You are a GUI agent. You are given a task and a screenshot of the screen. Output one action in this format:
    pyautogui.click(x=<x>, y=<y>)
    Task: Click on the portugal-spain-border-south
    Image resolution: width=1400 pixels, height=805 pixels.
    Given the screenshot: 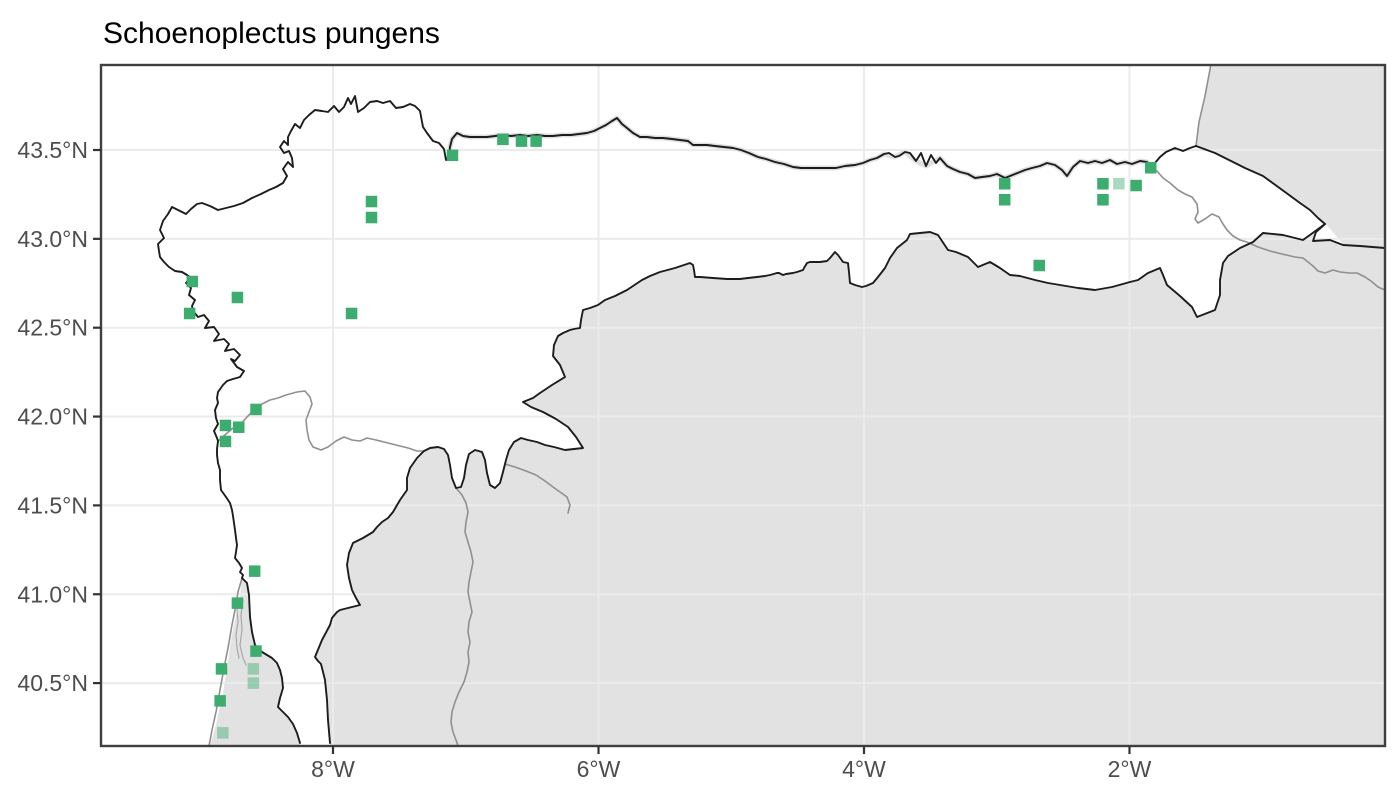 What is the action you would take?
    pyautogui.click(x=462, y=616)
    